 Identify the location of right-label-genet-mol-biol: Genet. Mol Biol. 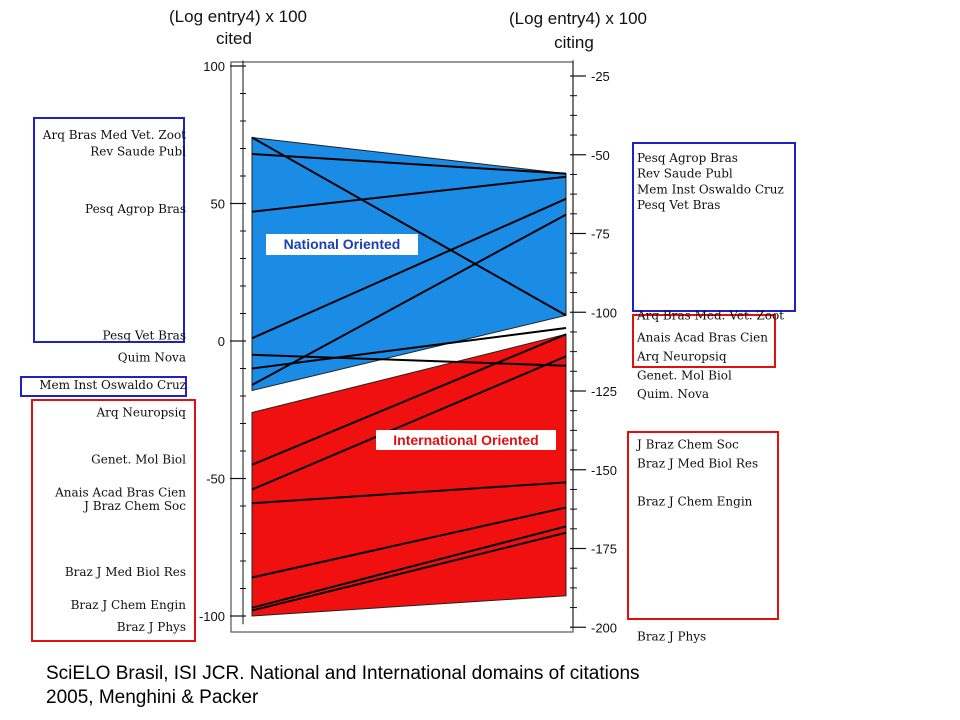
(684, 375).